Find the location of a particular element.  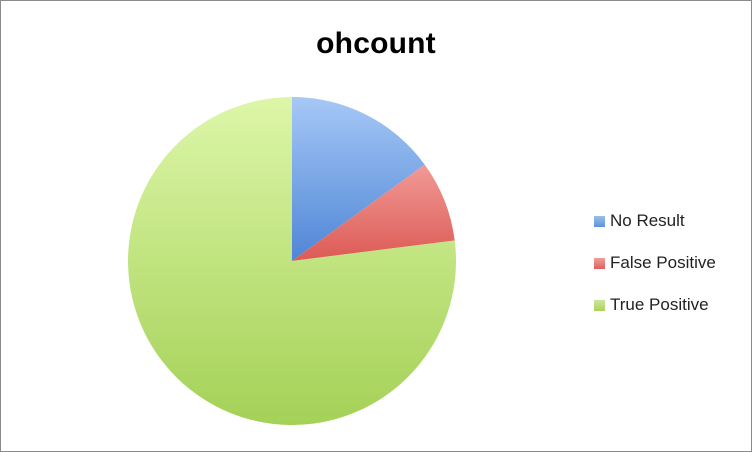

pie-slice-no-result is located at coordinates (358, 179).